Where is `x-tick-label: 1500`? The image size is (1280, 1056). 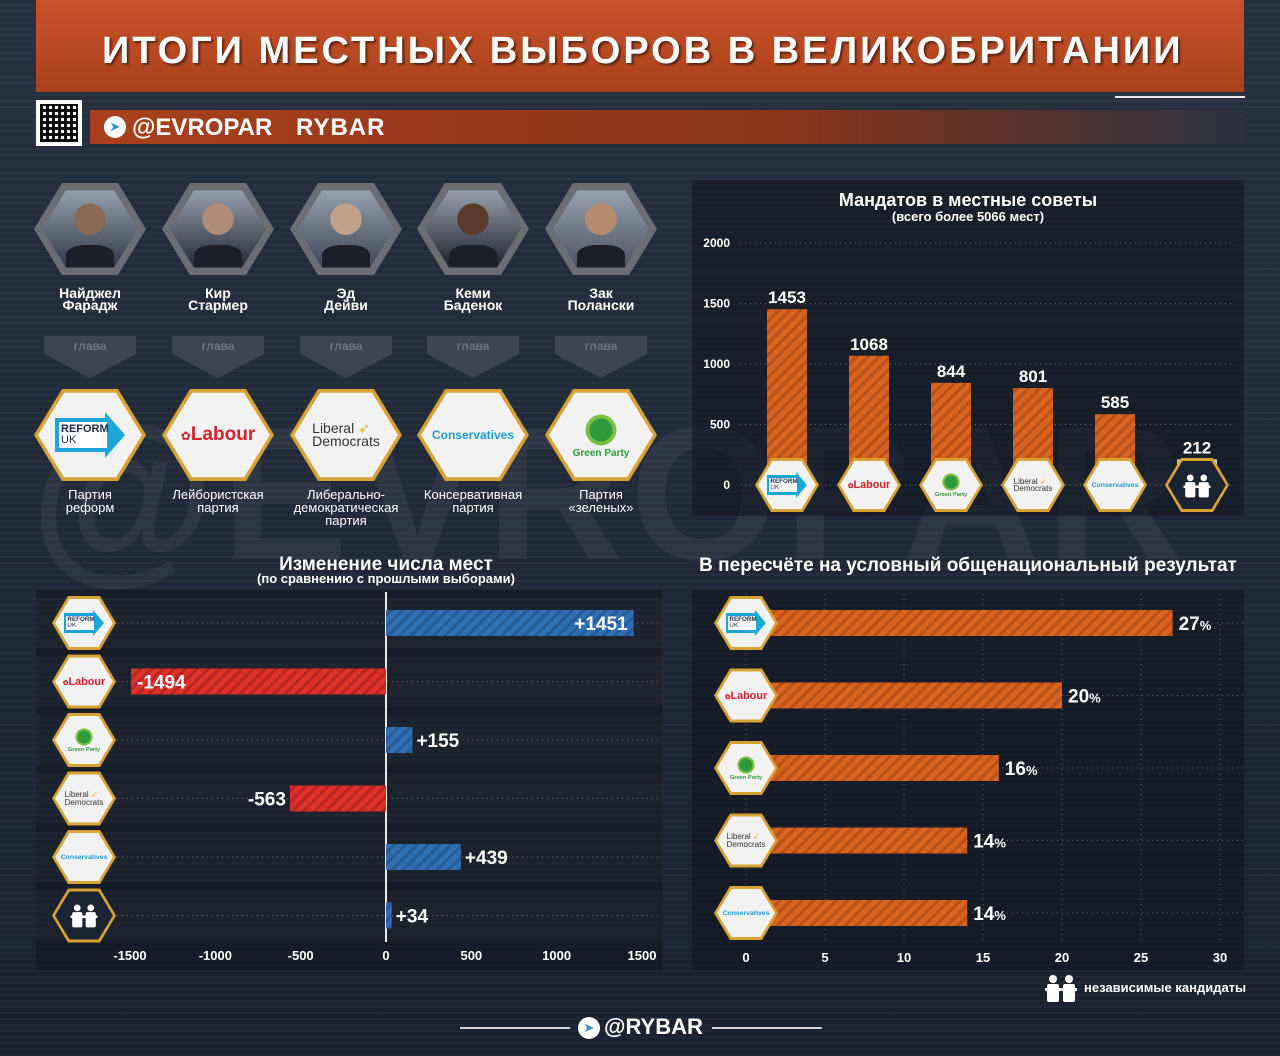
x-tick-label: 1500 is located at coordinates (642, 955).